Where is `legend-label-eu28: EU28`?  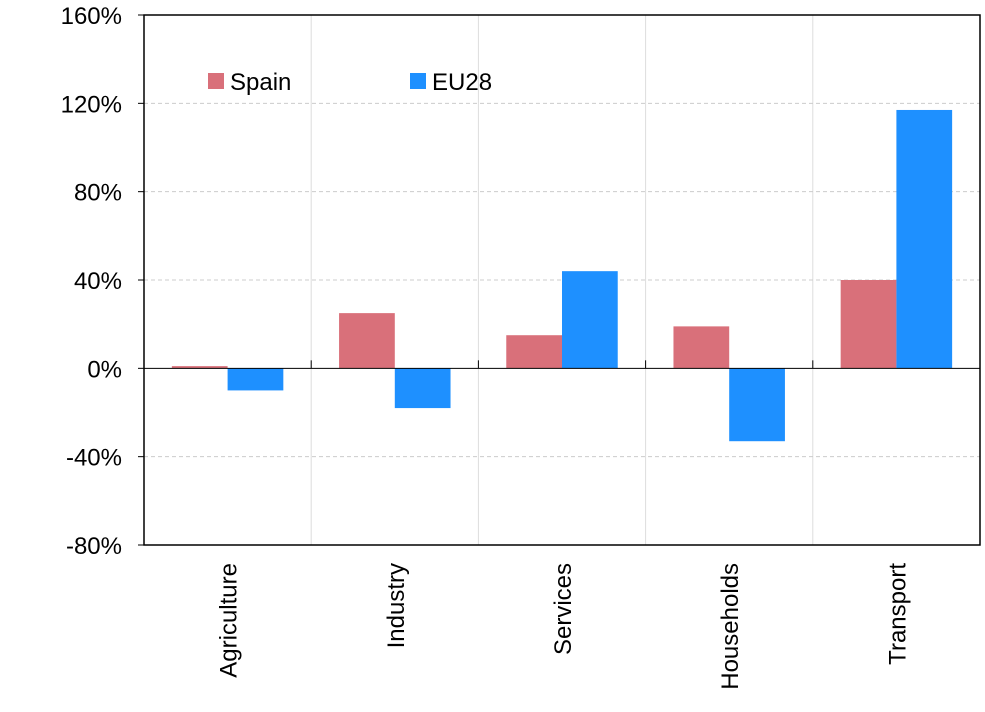 legend-label-eu28: EU28 is located at coordinates (462, 82).